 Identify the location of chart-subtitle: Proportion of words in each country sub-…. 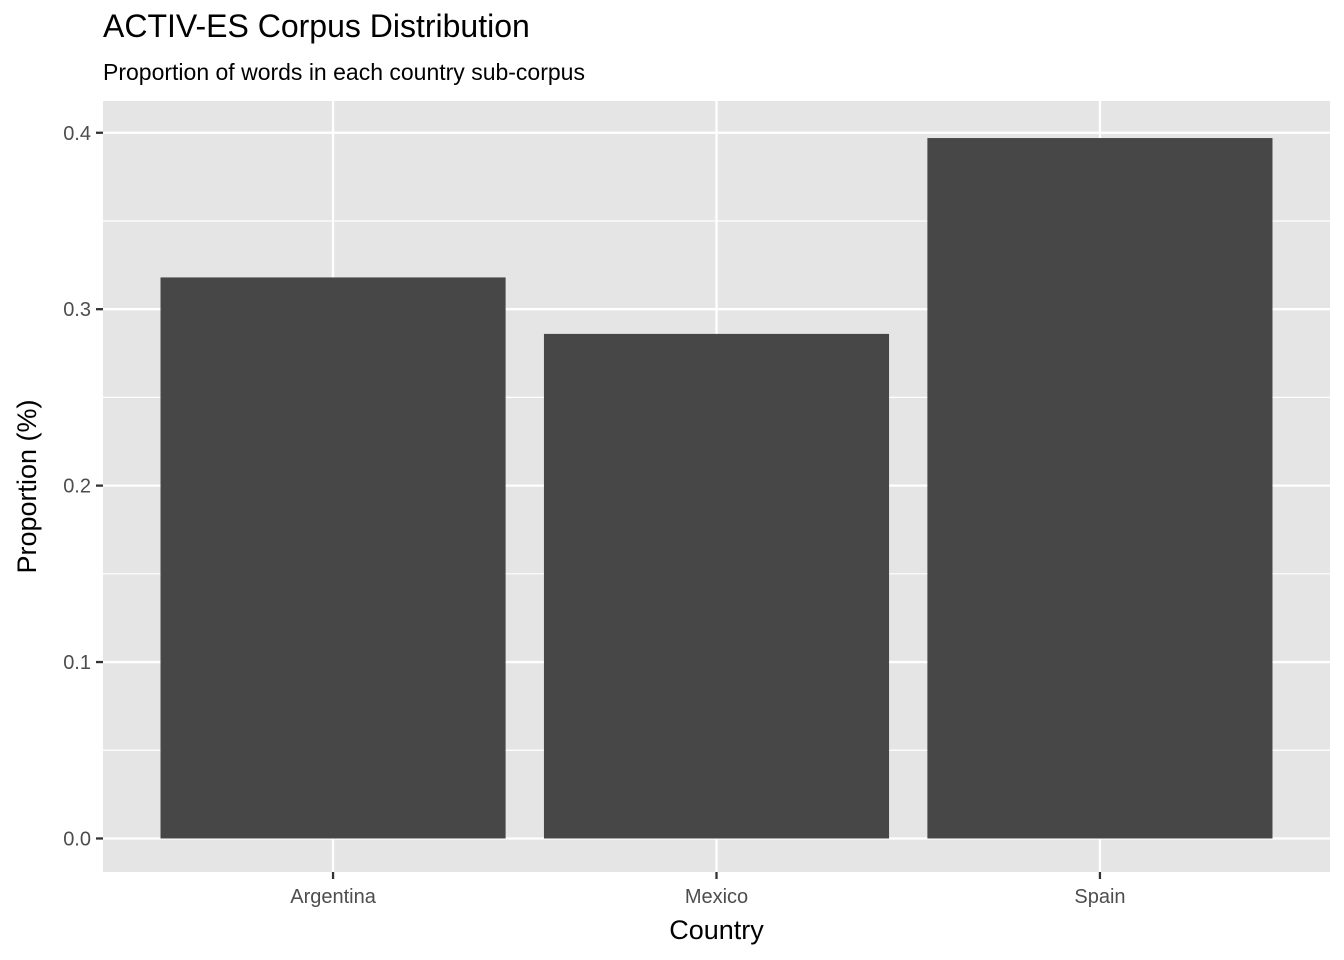
(344, 72).